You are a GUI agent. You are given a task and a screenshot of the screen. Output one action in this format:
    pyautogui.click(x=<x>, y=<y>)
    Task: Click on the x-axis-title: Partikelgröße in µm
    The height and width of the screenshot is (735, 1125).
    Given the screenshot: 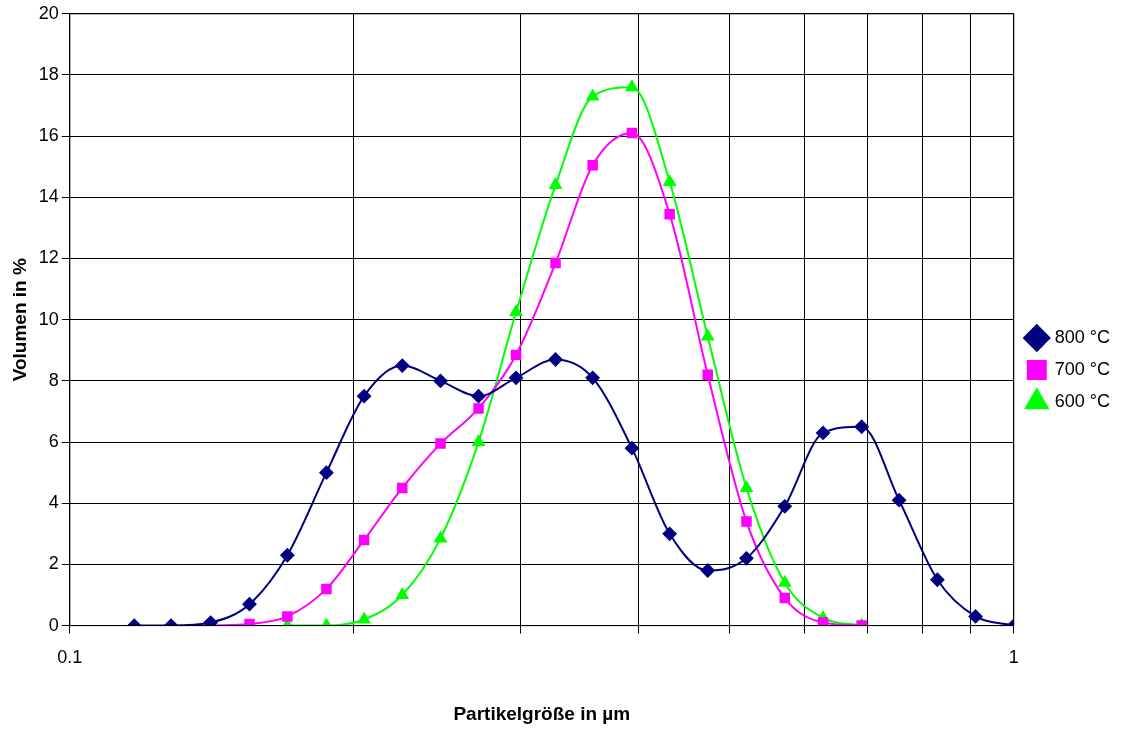 What is the action you would take?
    pyautogui.click(x=542, y=713)
    